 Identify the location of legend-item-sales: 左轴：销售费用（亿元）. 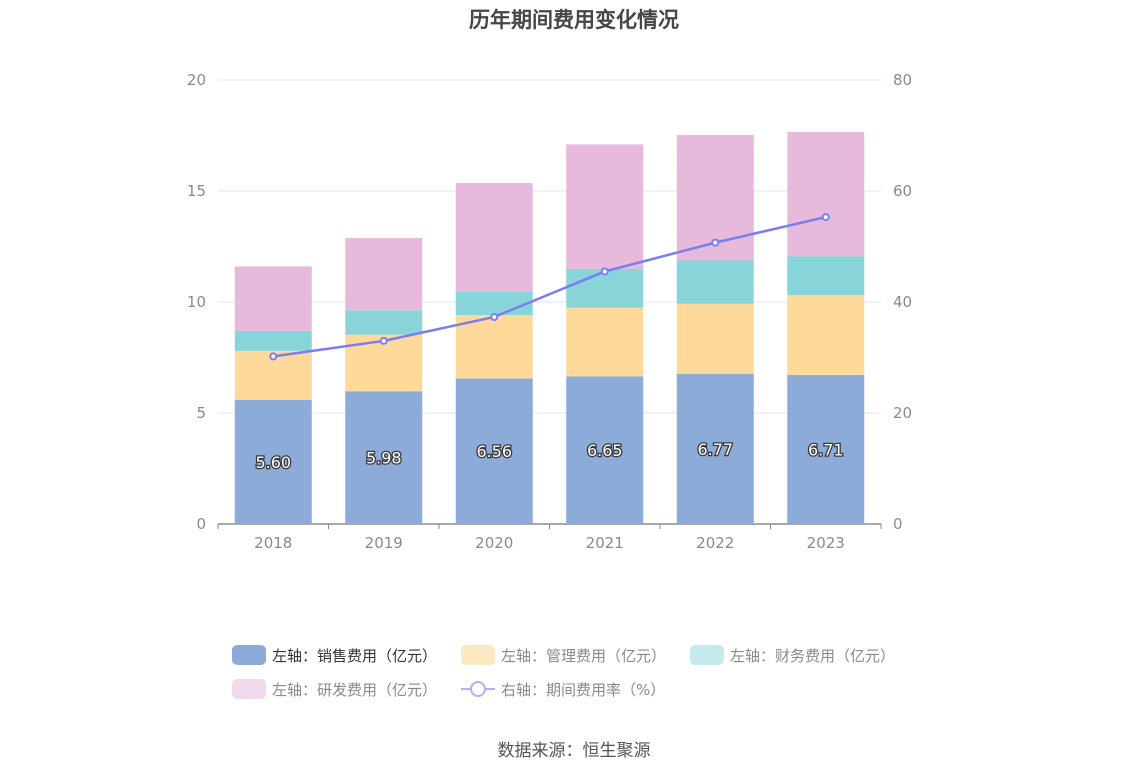
(334, 655).